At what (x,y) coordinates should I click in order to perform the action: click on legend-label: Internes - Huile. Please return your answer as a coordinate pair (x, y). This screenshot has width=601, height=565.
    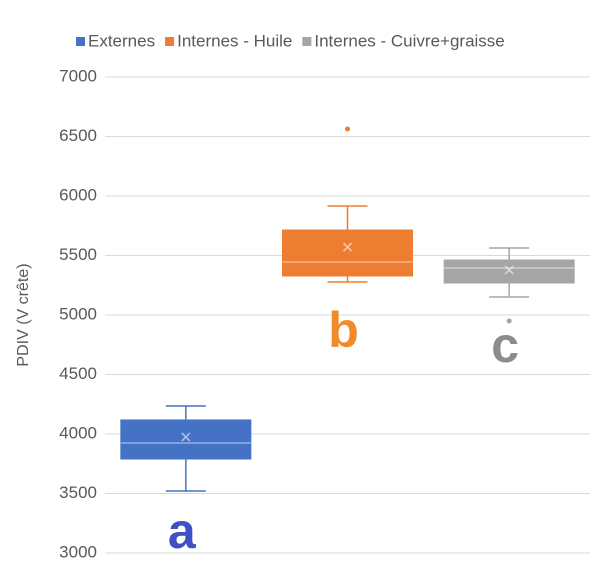
    Looking at the image, I should click on (234, 40).